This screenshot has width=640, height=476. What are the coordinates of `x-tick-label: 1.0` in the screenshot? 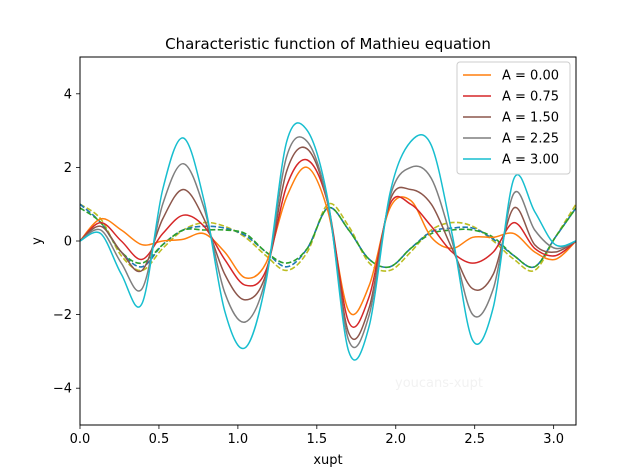 It's located at (238, 439).